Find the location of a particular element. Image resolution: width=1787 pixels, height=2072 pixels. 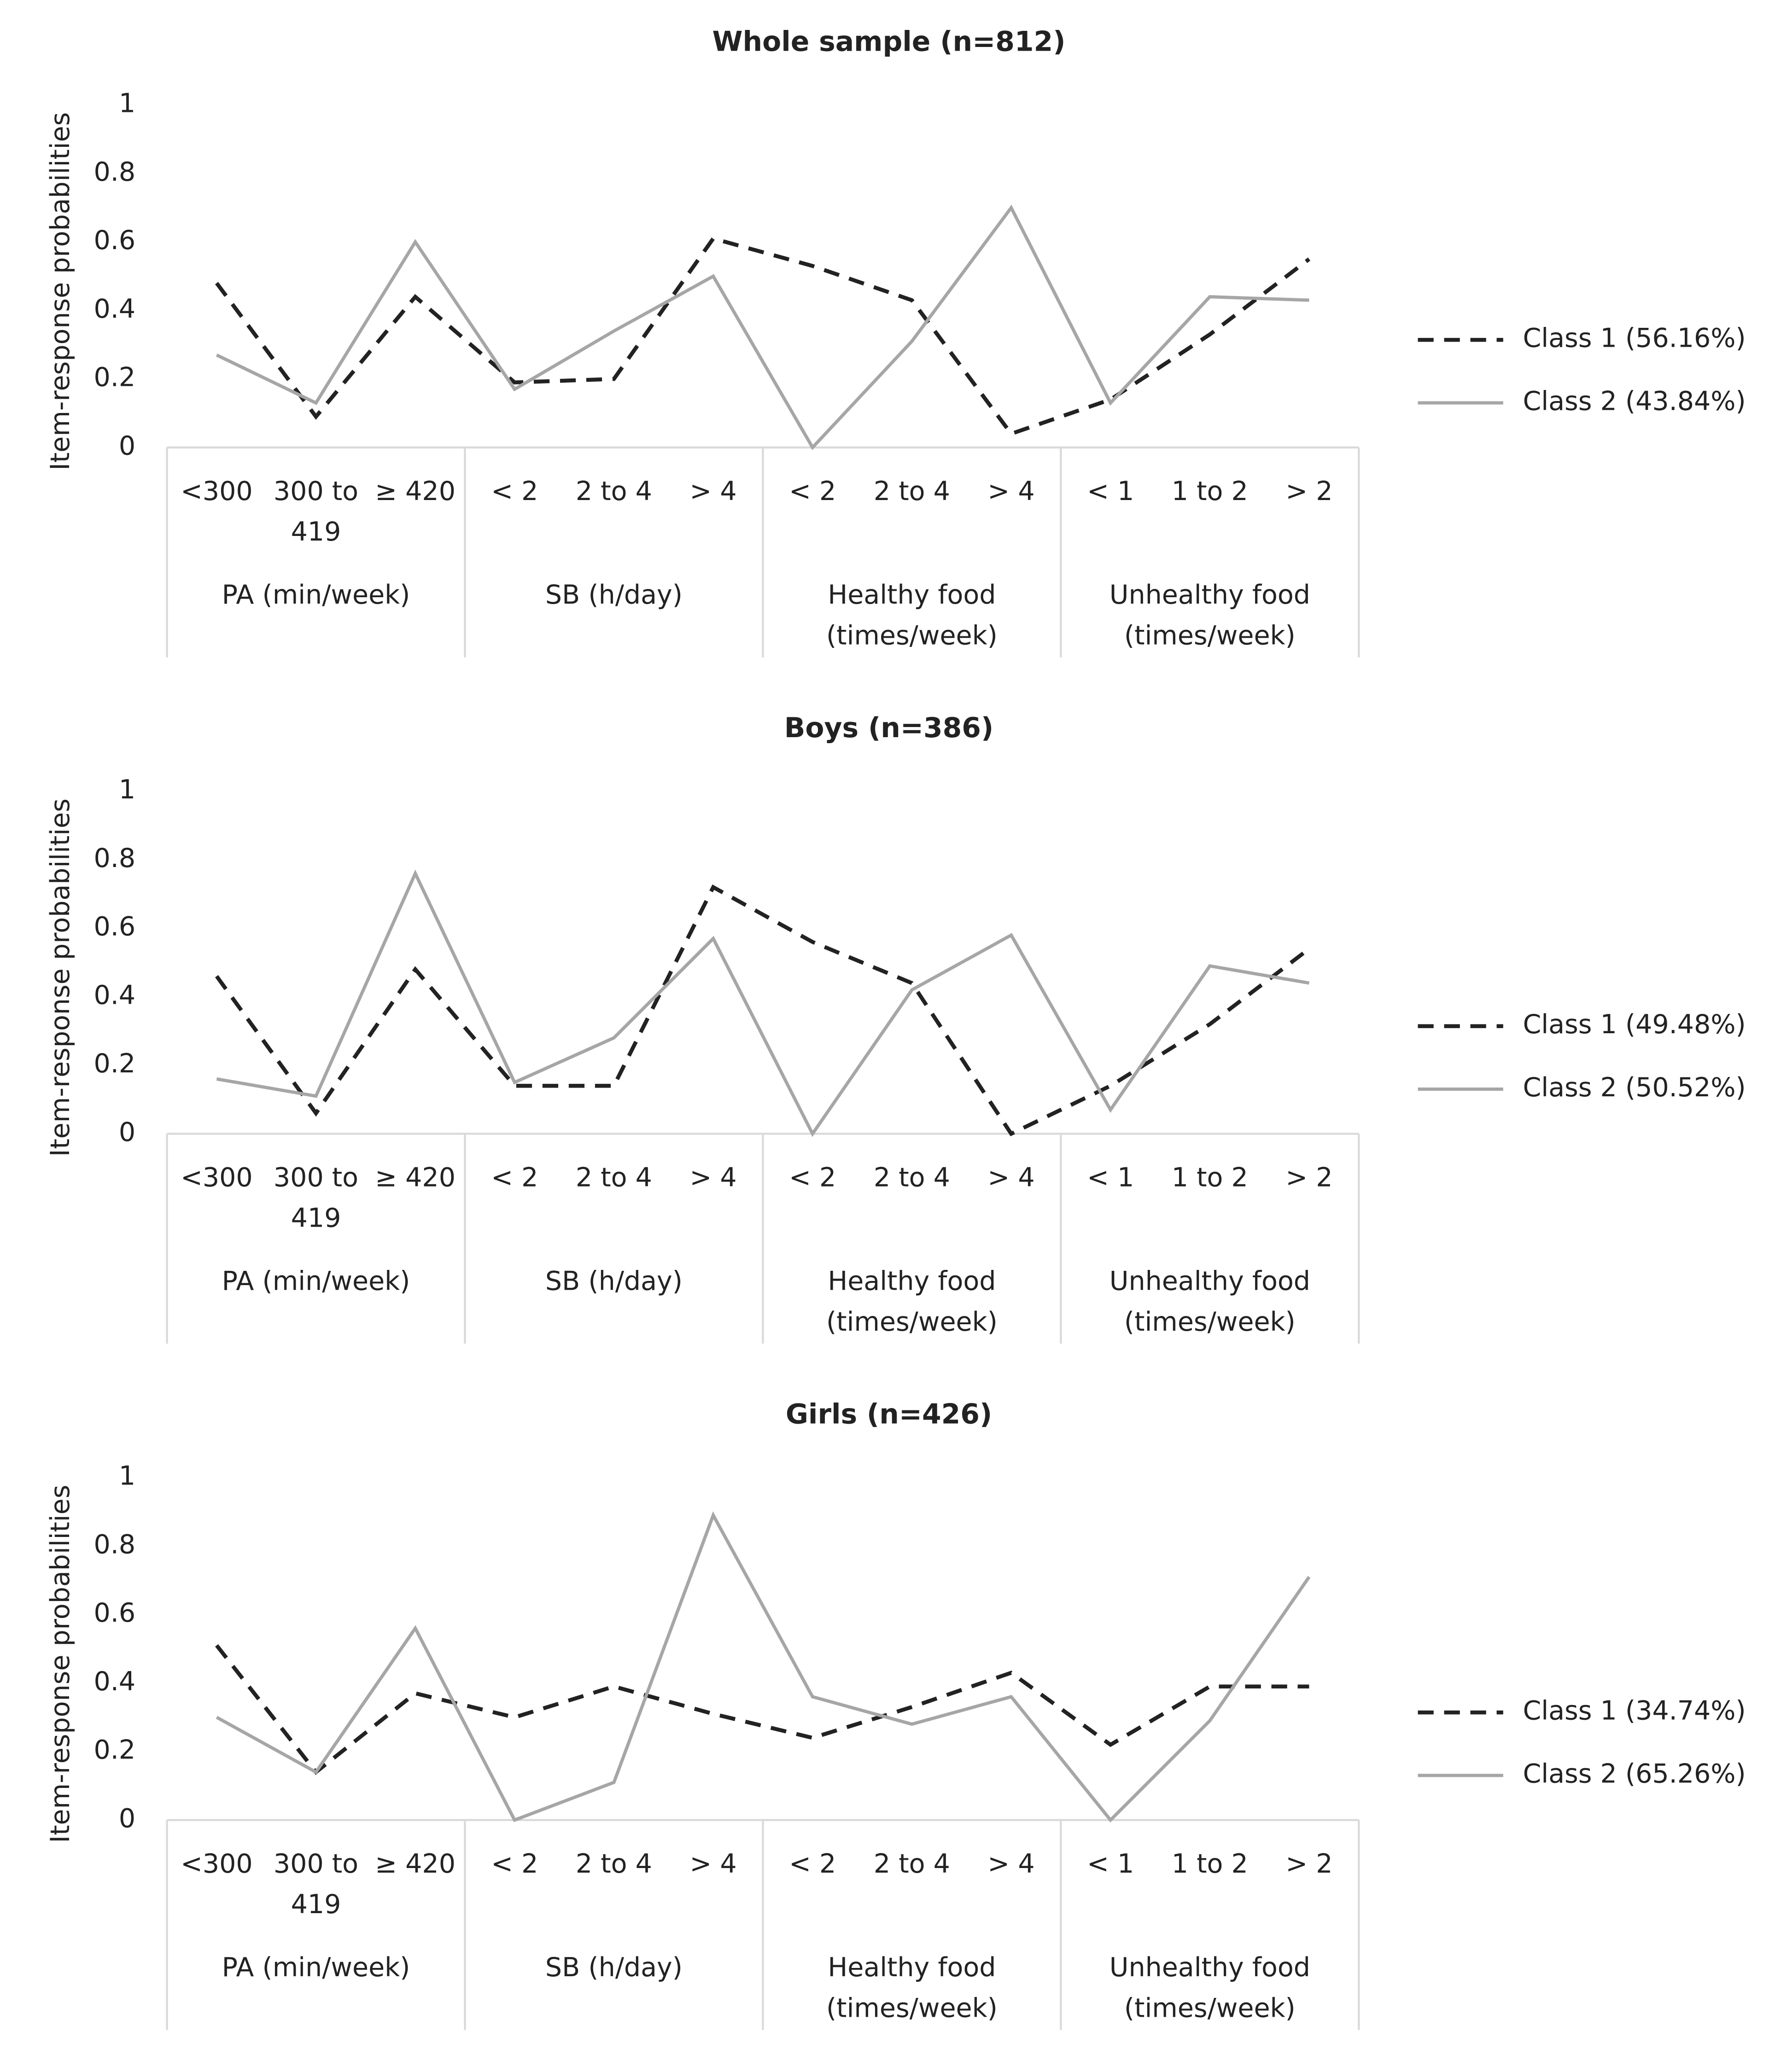

x-tick-label-box: < 1 is located at coordinates (1110, 1863).